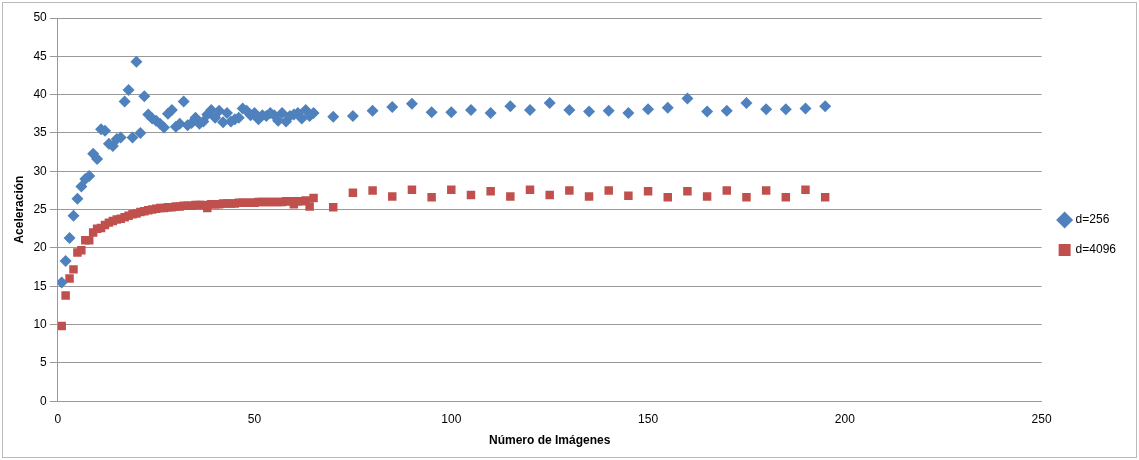  I want to click on legend-label: d=256, so click(1092, 219).